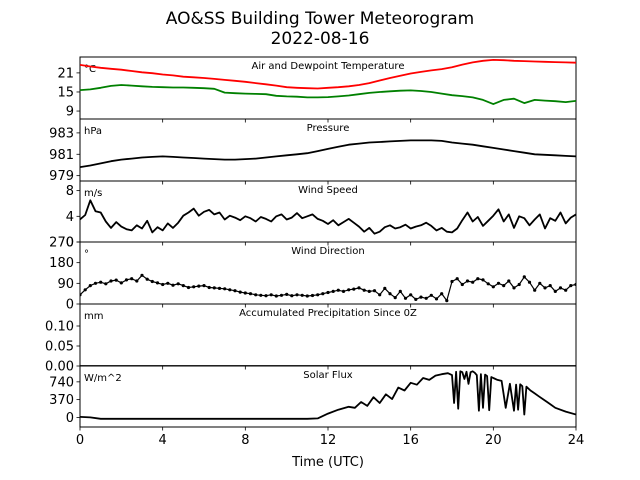 This screenshot has width=640, height=480. Describe the element at coordinates (61, 155) in the screenshot. I see `y-tick-label: 981` at that location.